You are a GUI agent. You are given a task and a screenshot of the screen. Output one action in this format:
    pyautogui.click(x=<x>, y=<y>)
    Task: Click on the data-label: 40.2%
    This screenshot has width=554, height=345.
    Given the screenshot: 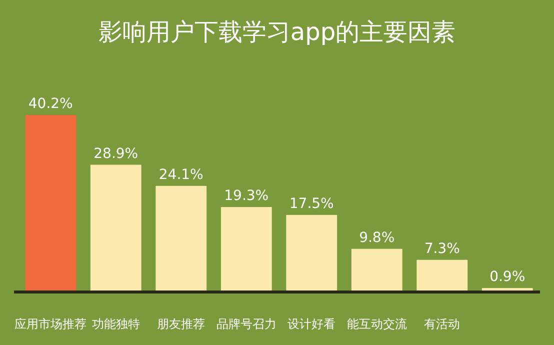 What is the action you would take?
    pyautogui.click(x=50, y=104)
    